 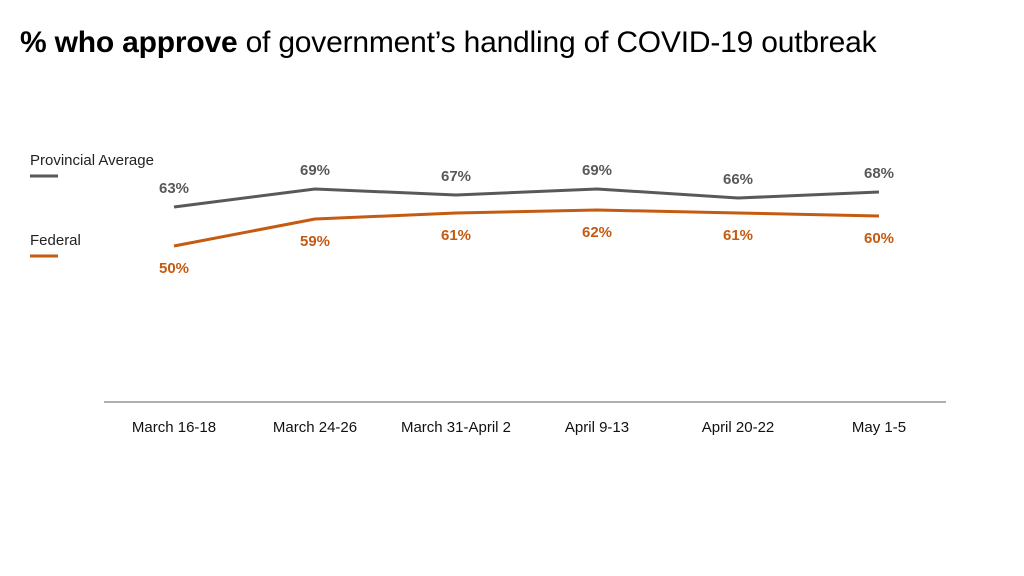 I want to click on chart-title-bold: % who approve, so click(x=129, y=42).